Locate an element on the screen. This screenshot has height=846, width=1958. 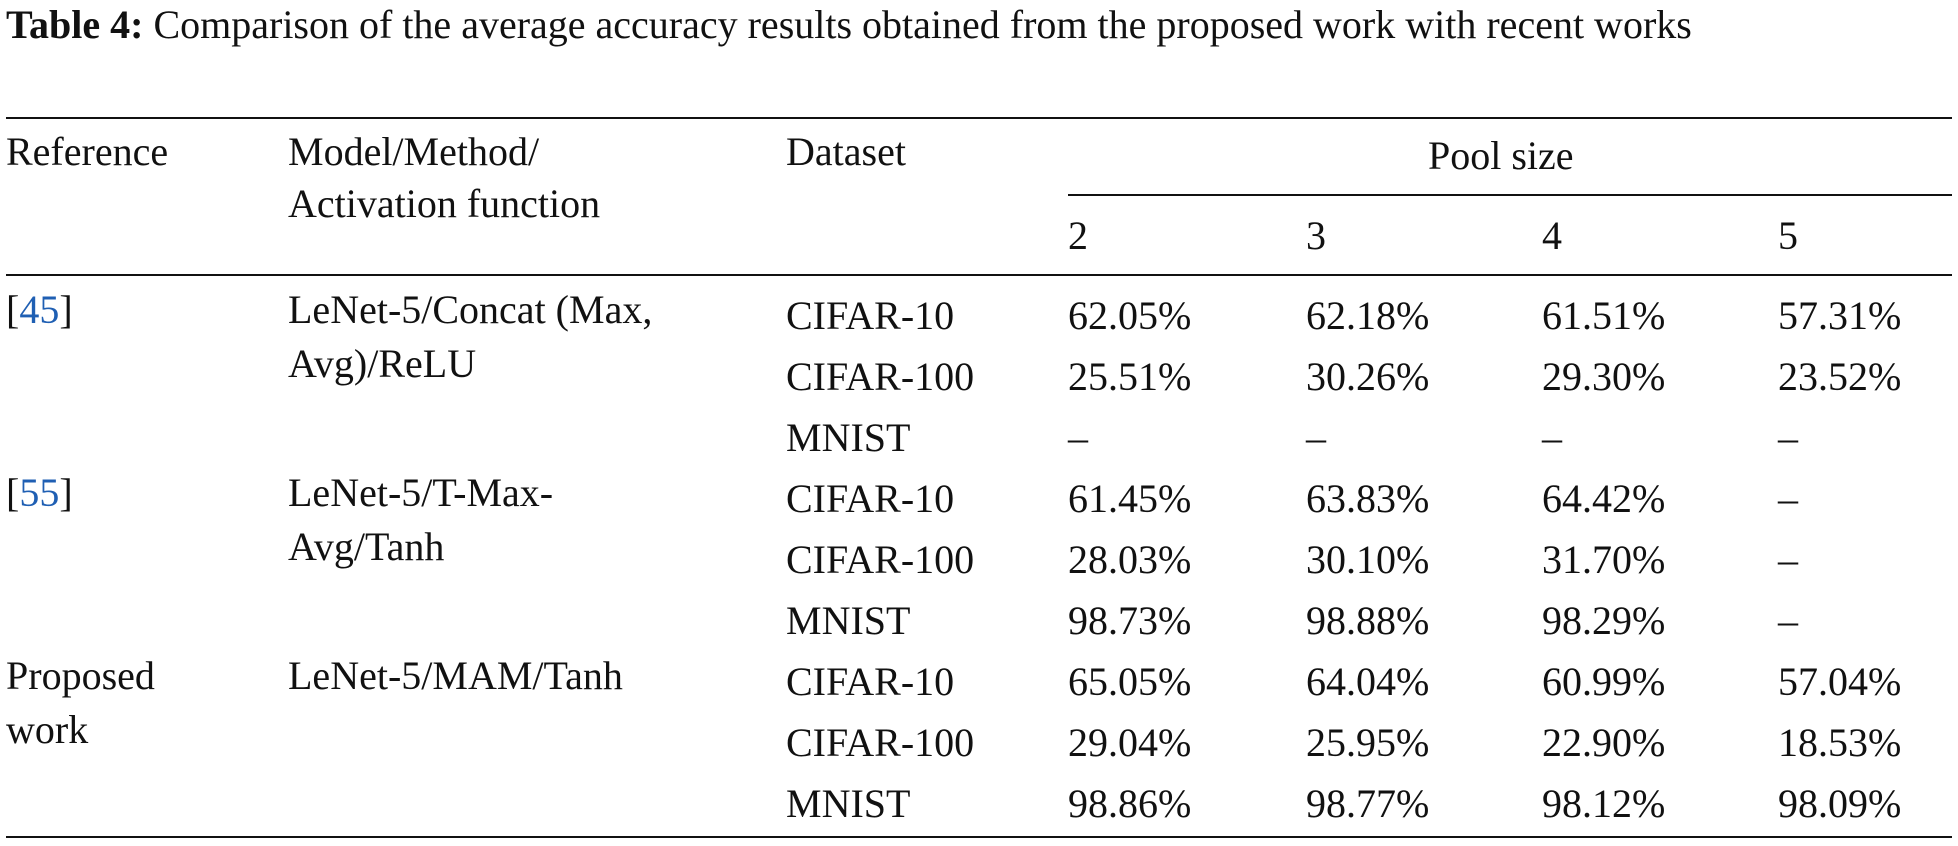
value-cell: 98.86% is located at coordinates (1130, 803).